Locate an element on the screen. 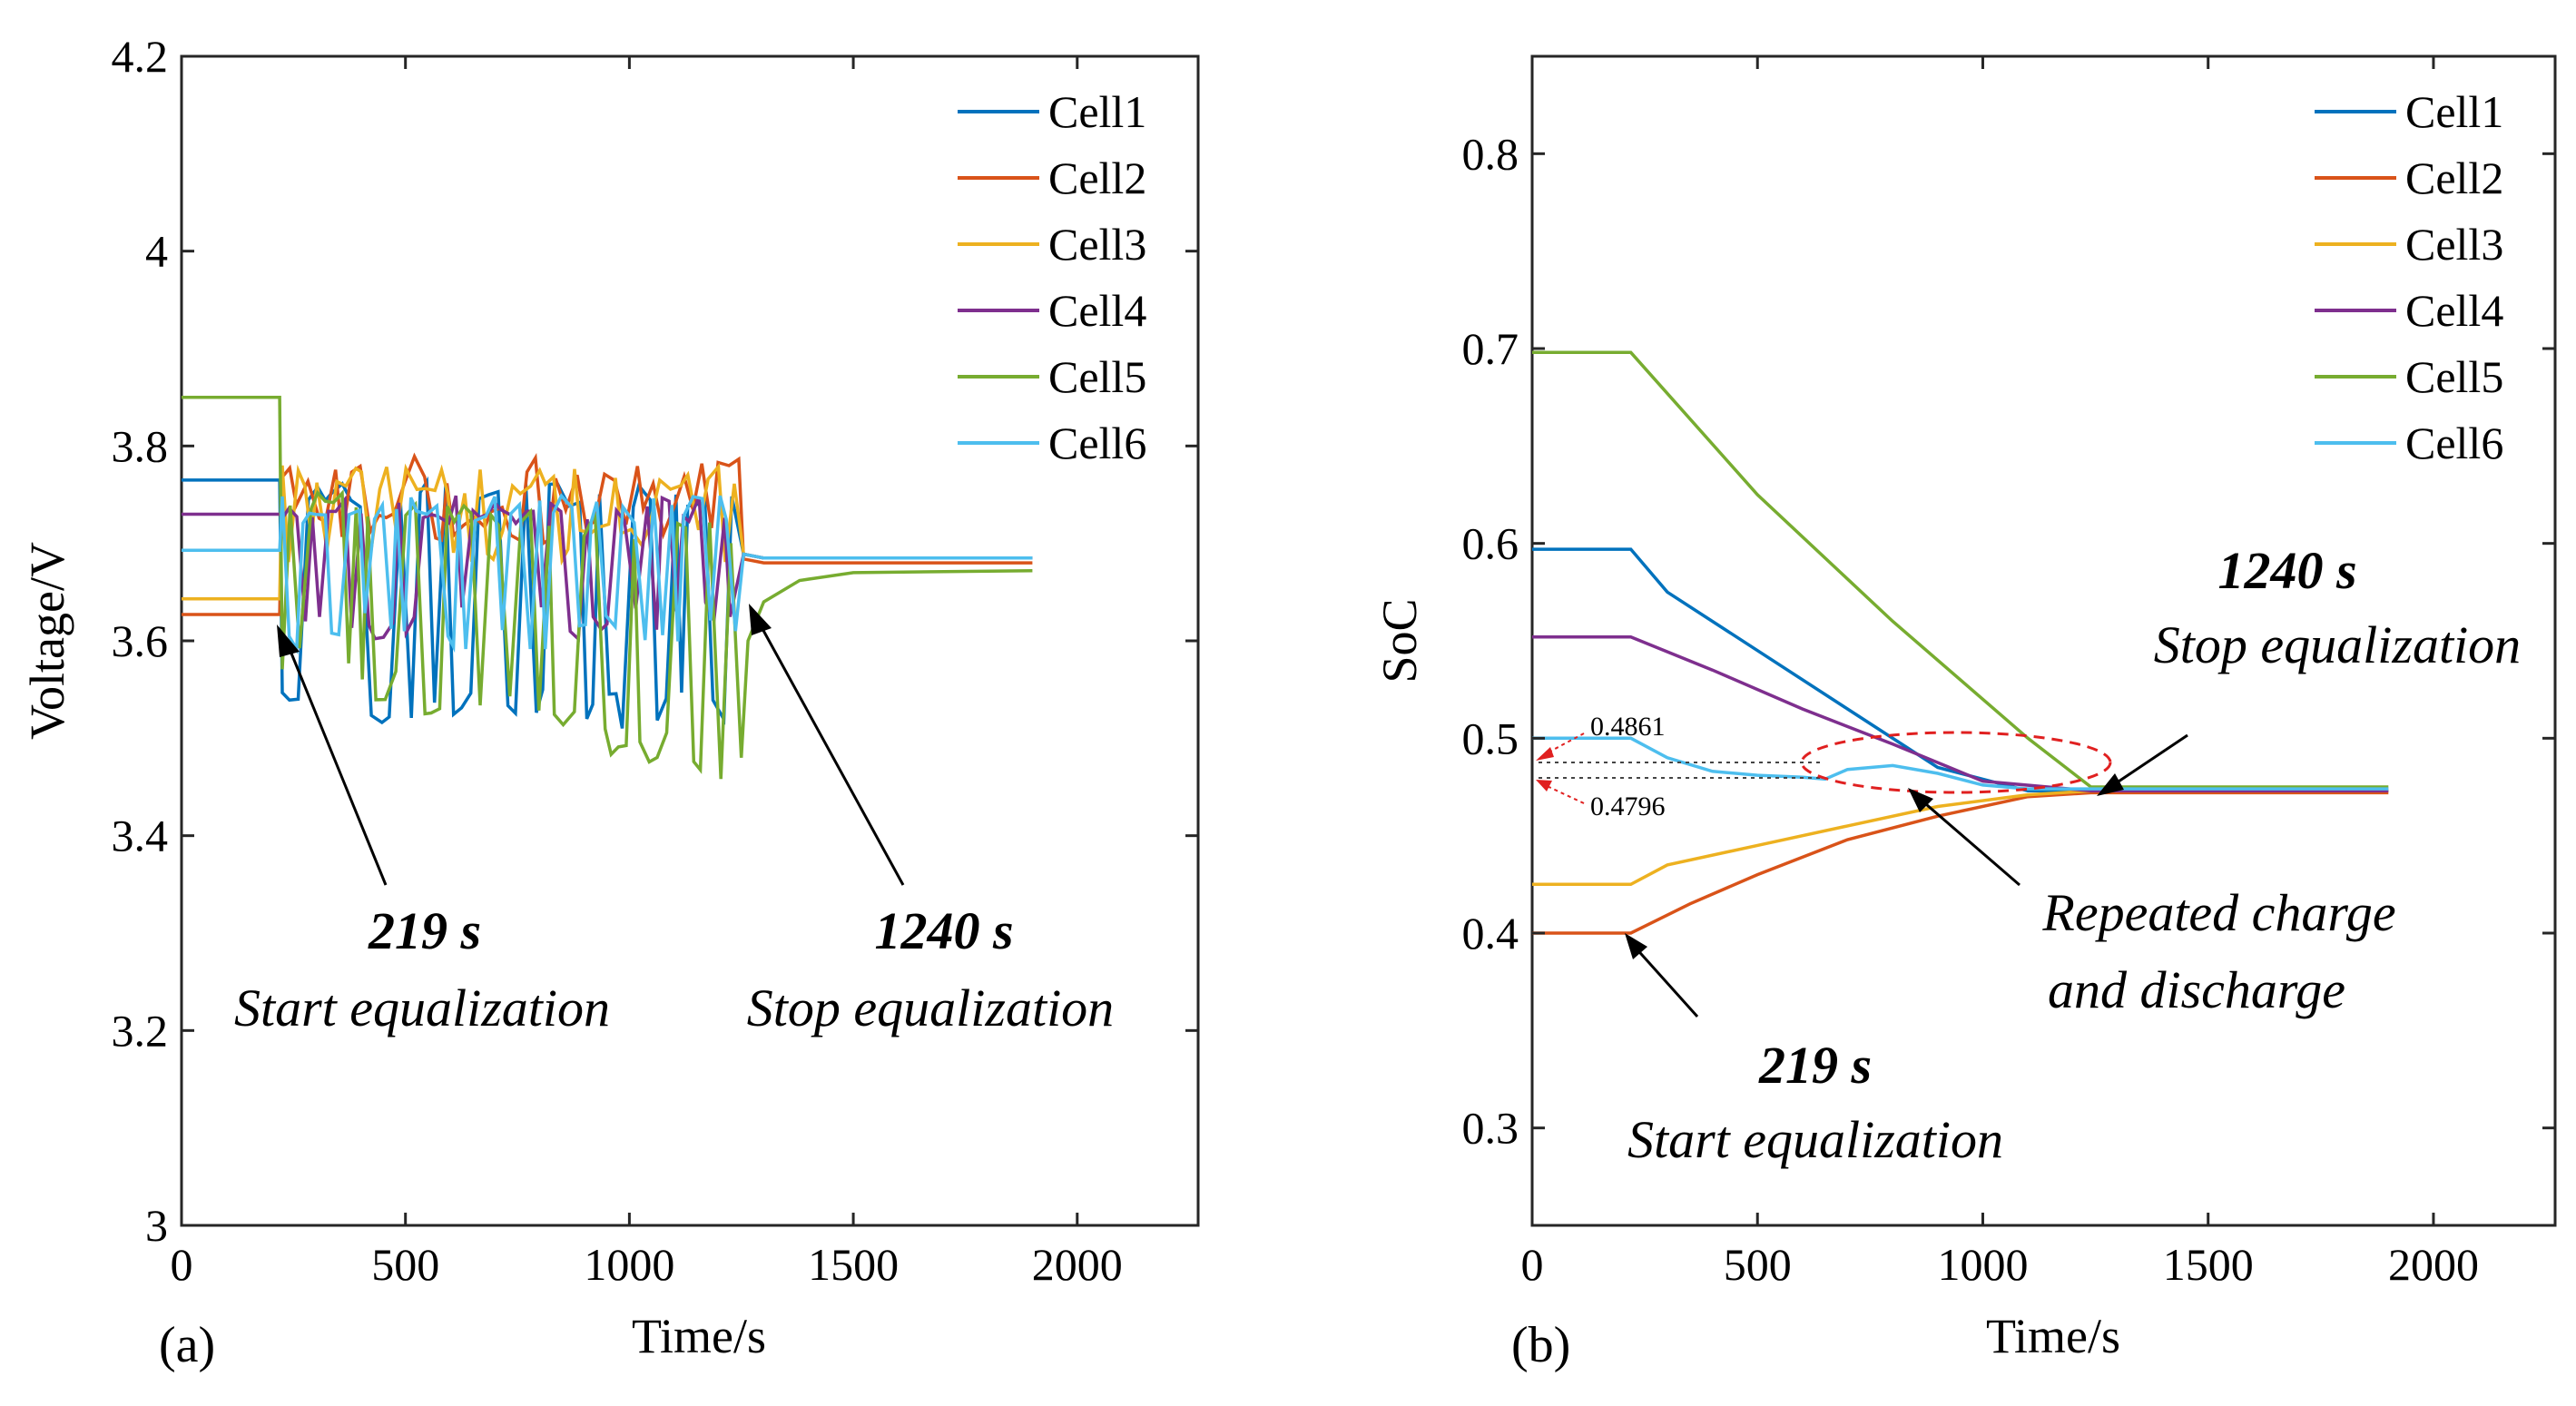 The image size is (2576, 1406). panel-b-arrow-repeated is located at coordinates (1969, 842).